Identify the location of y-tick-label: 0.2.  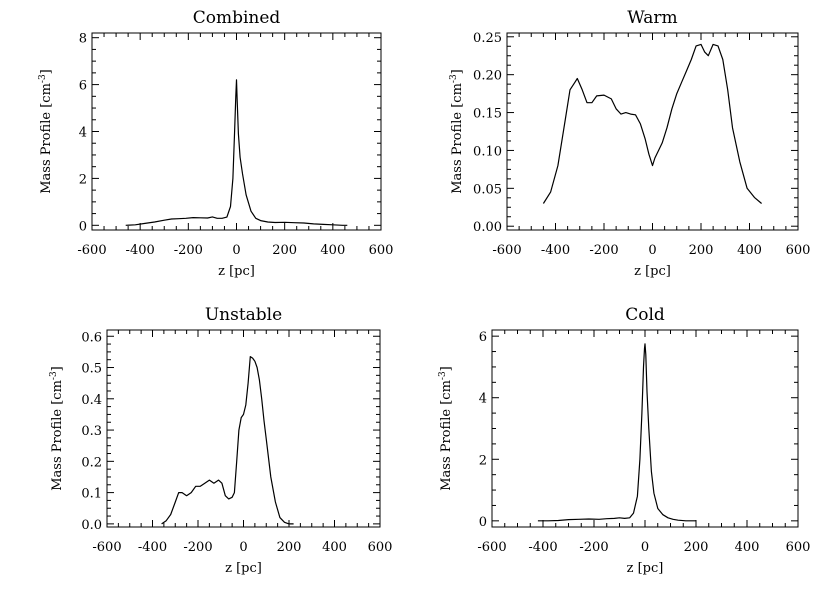
(91, 462).